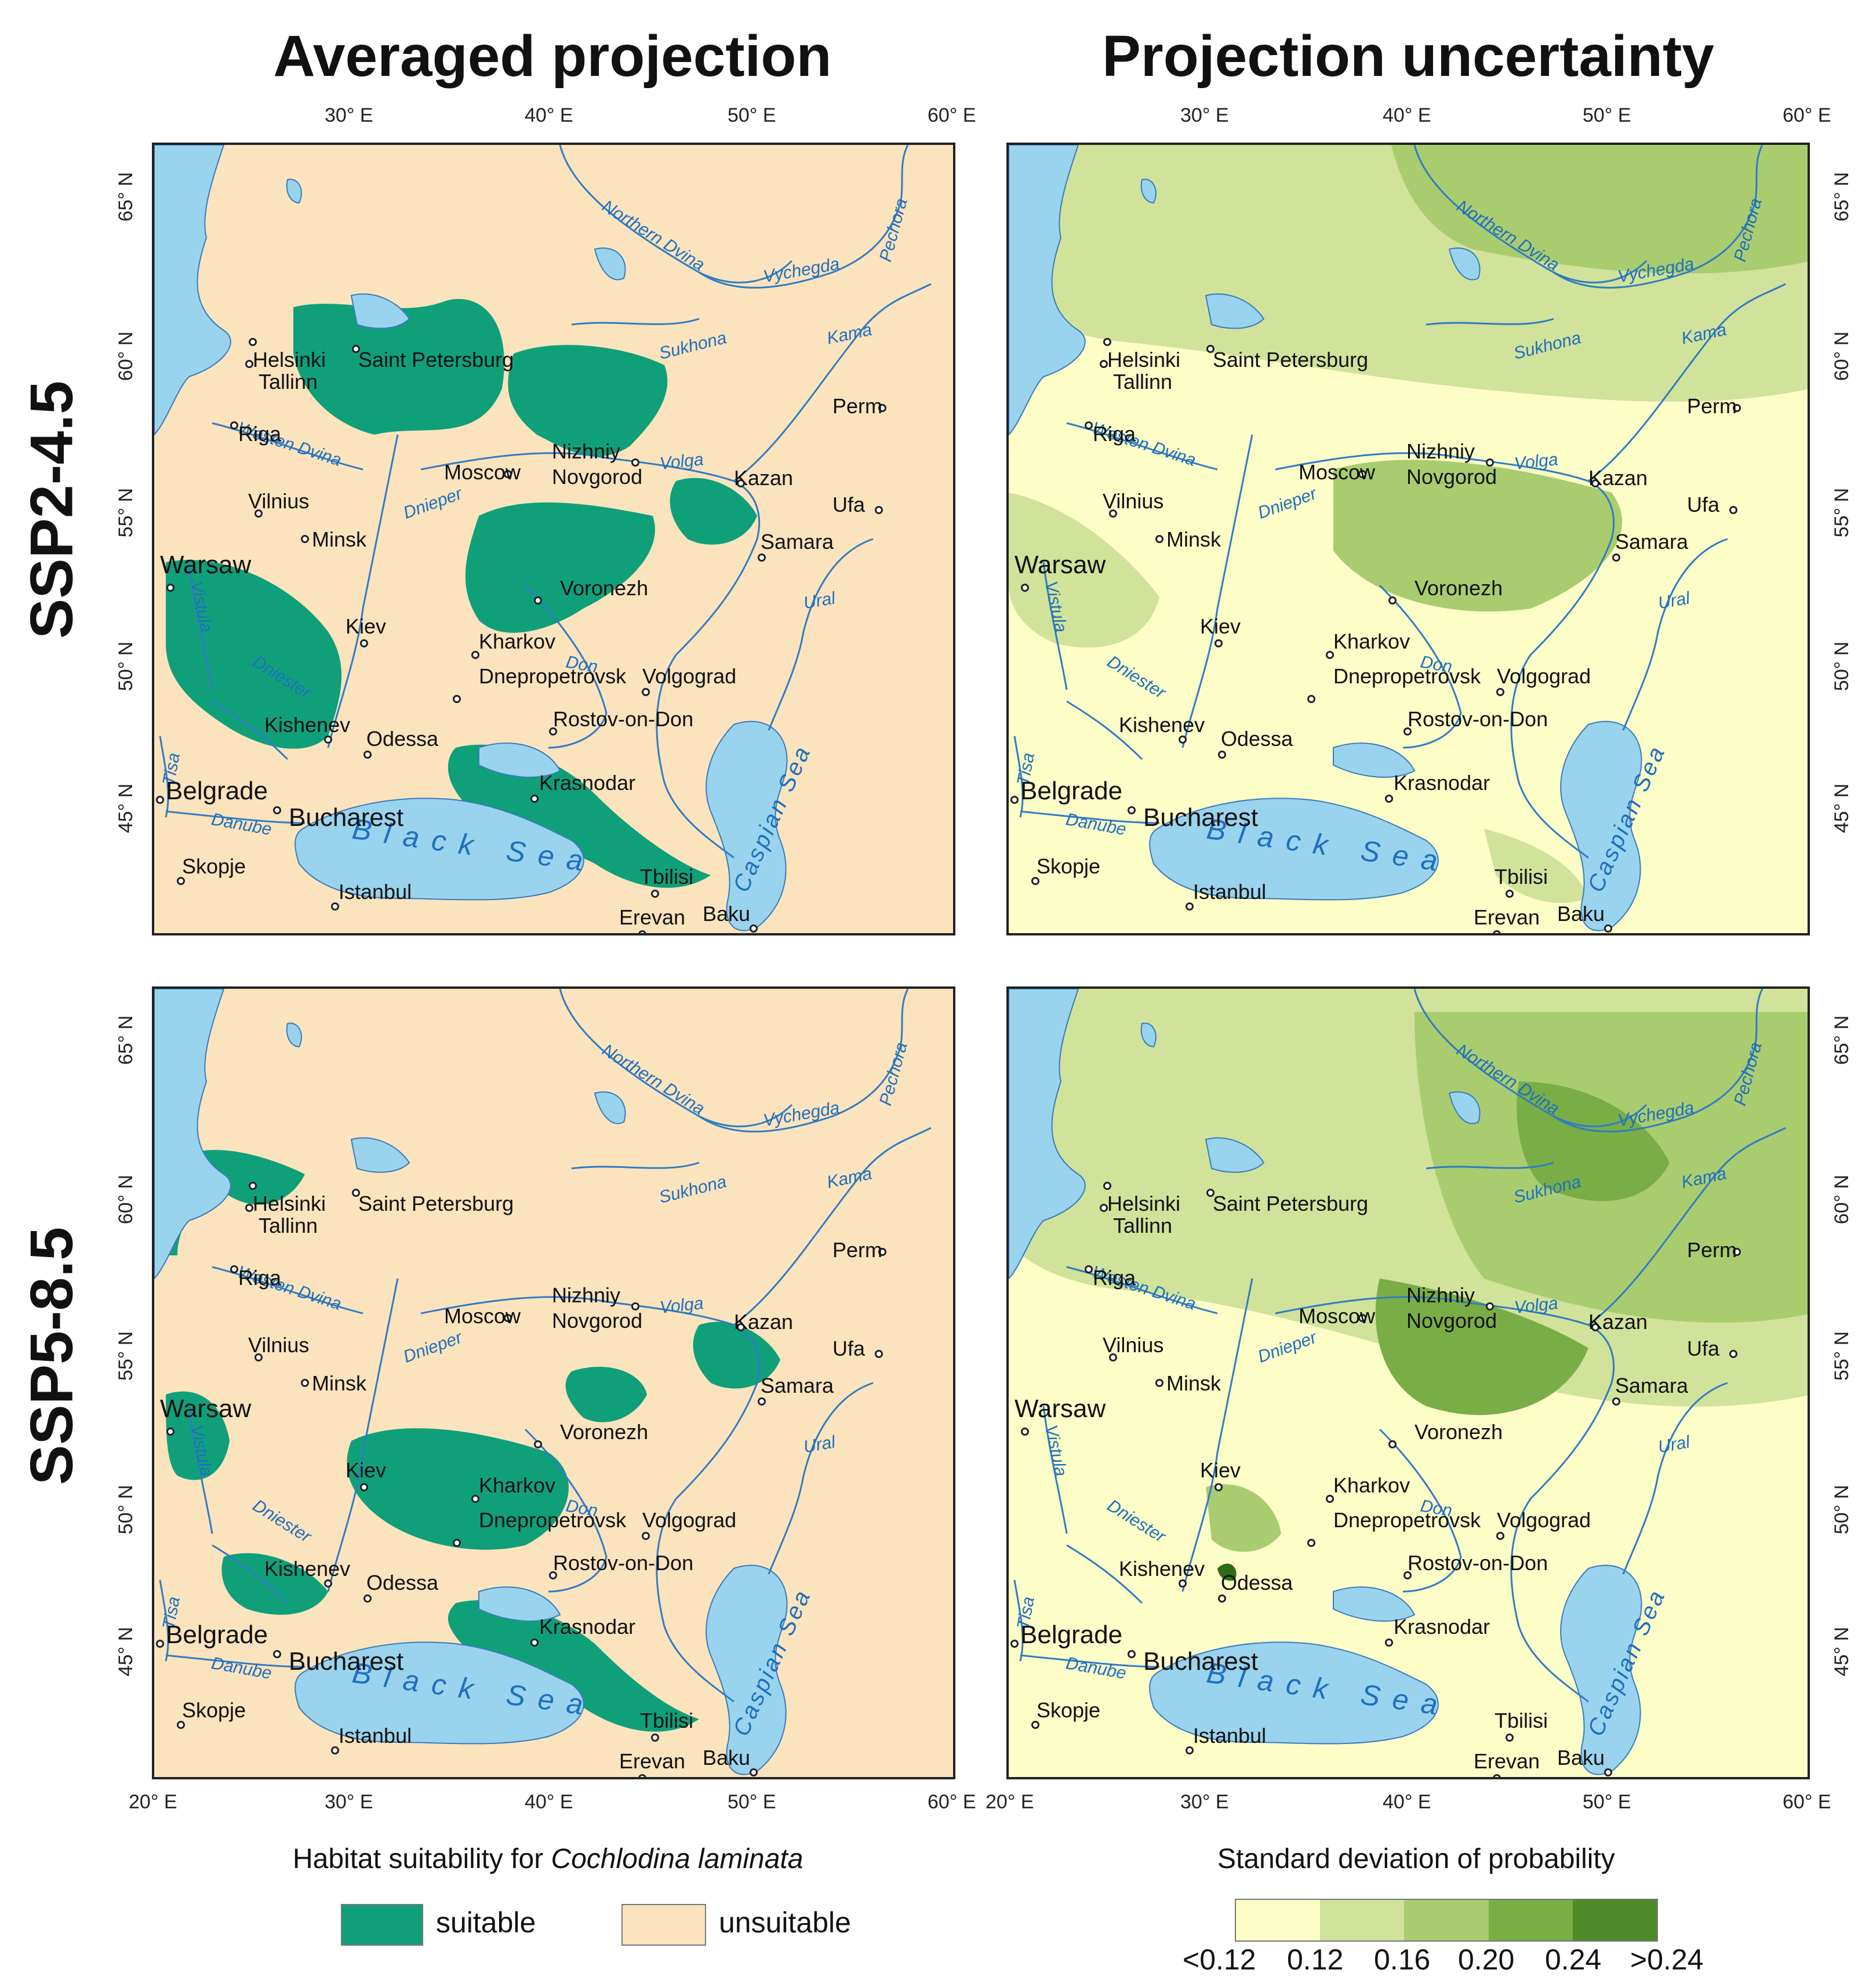 The height and width of the screenshot is (1988, 1869). I want to click on lon-tick-40-bottom-right: 40° E, so click(1407, 1802).